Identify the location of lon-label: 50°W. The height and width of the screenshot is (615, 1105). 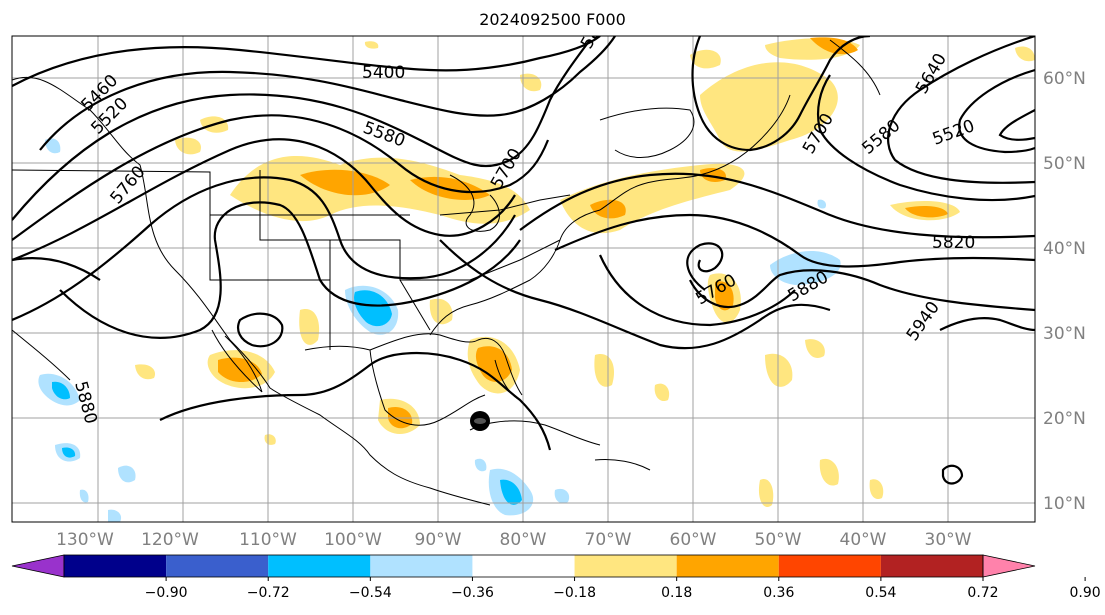
(778, 540).